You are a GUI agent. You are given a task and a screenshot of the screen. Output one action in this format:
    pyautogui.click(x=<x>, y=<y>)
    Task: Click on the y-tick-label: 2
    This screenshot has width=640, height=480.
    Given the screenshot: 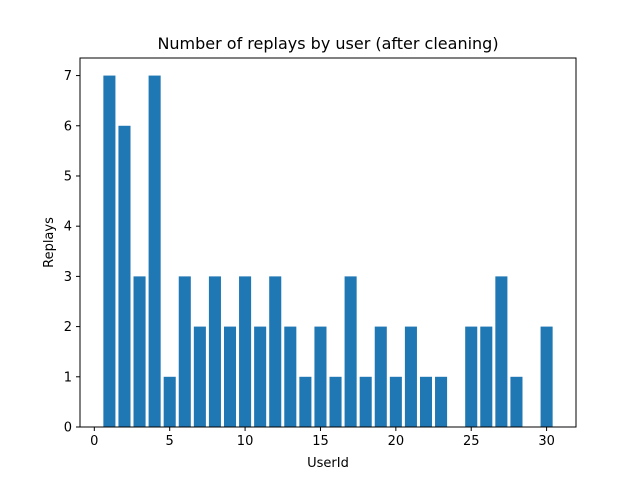 What is the action you would take?
    pyautogui.click(x=68, y=327)
    